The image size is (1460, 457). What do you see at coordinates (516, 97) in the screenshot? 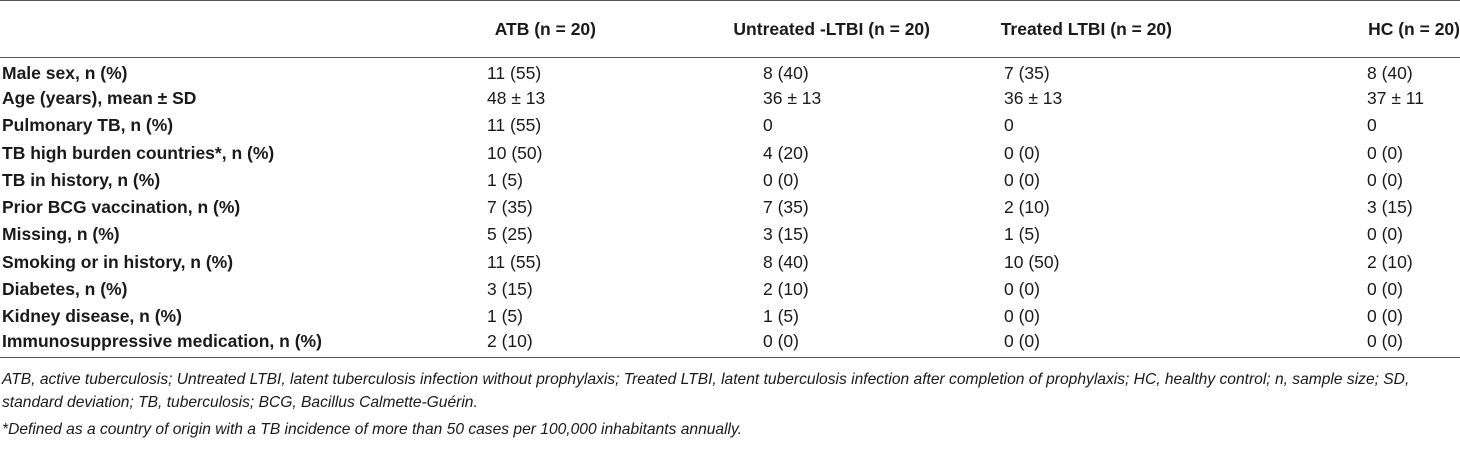
I see `cell-atb: 48 ± 13` at bounding box center [516, 97].